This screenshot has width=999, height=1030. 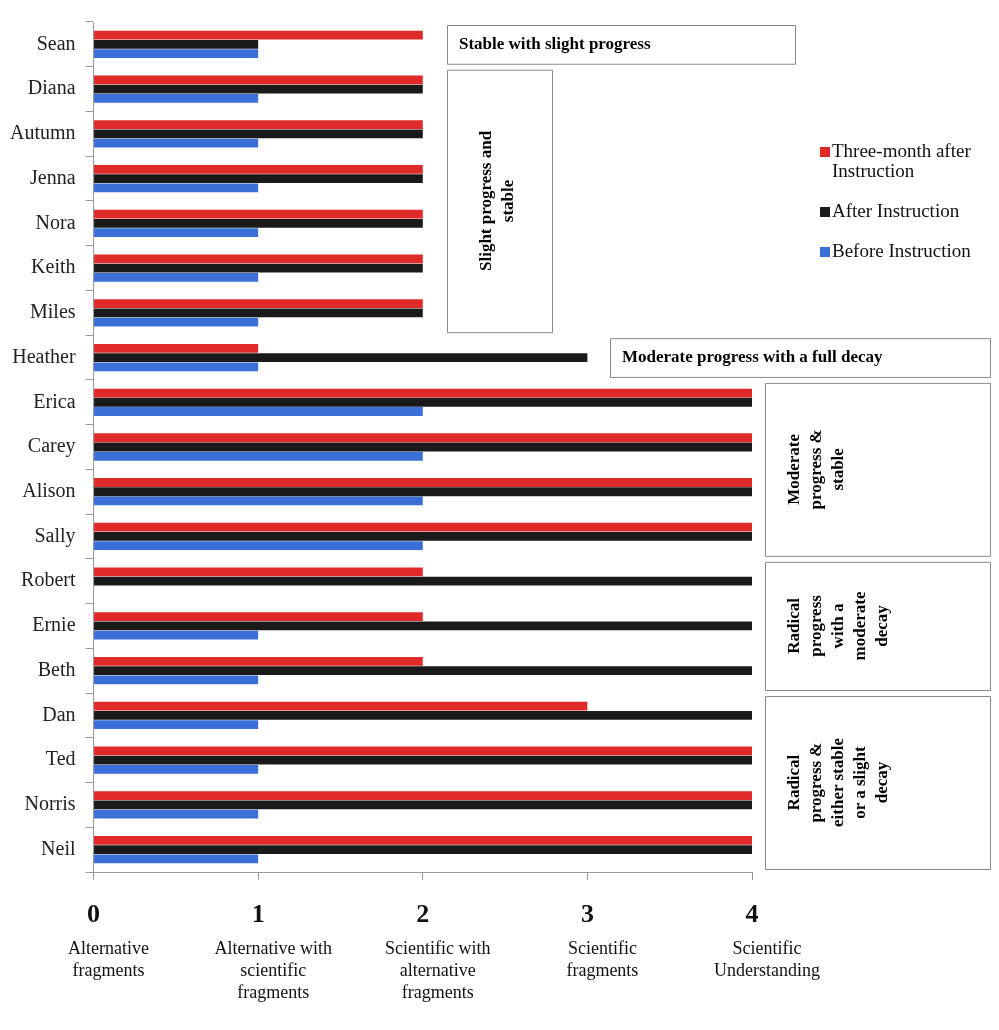 What do you see at coordinates (902, 250) in the screenshot?
I see `legend-label: Before Instruction` at bounding box center [902, 250].